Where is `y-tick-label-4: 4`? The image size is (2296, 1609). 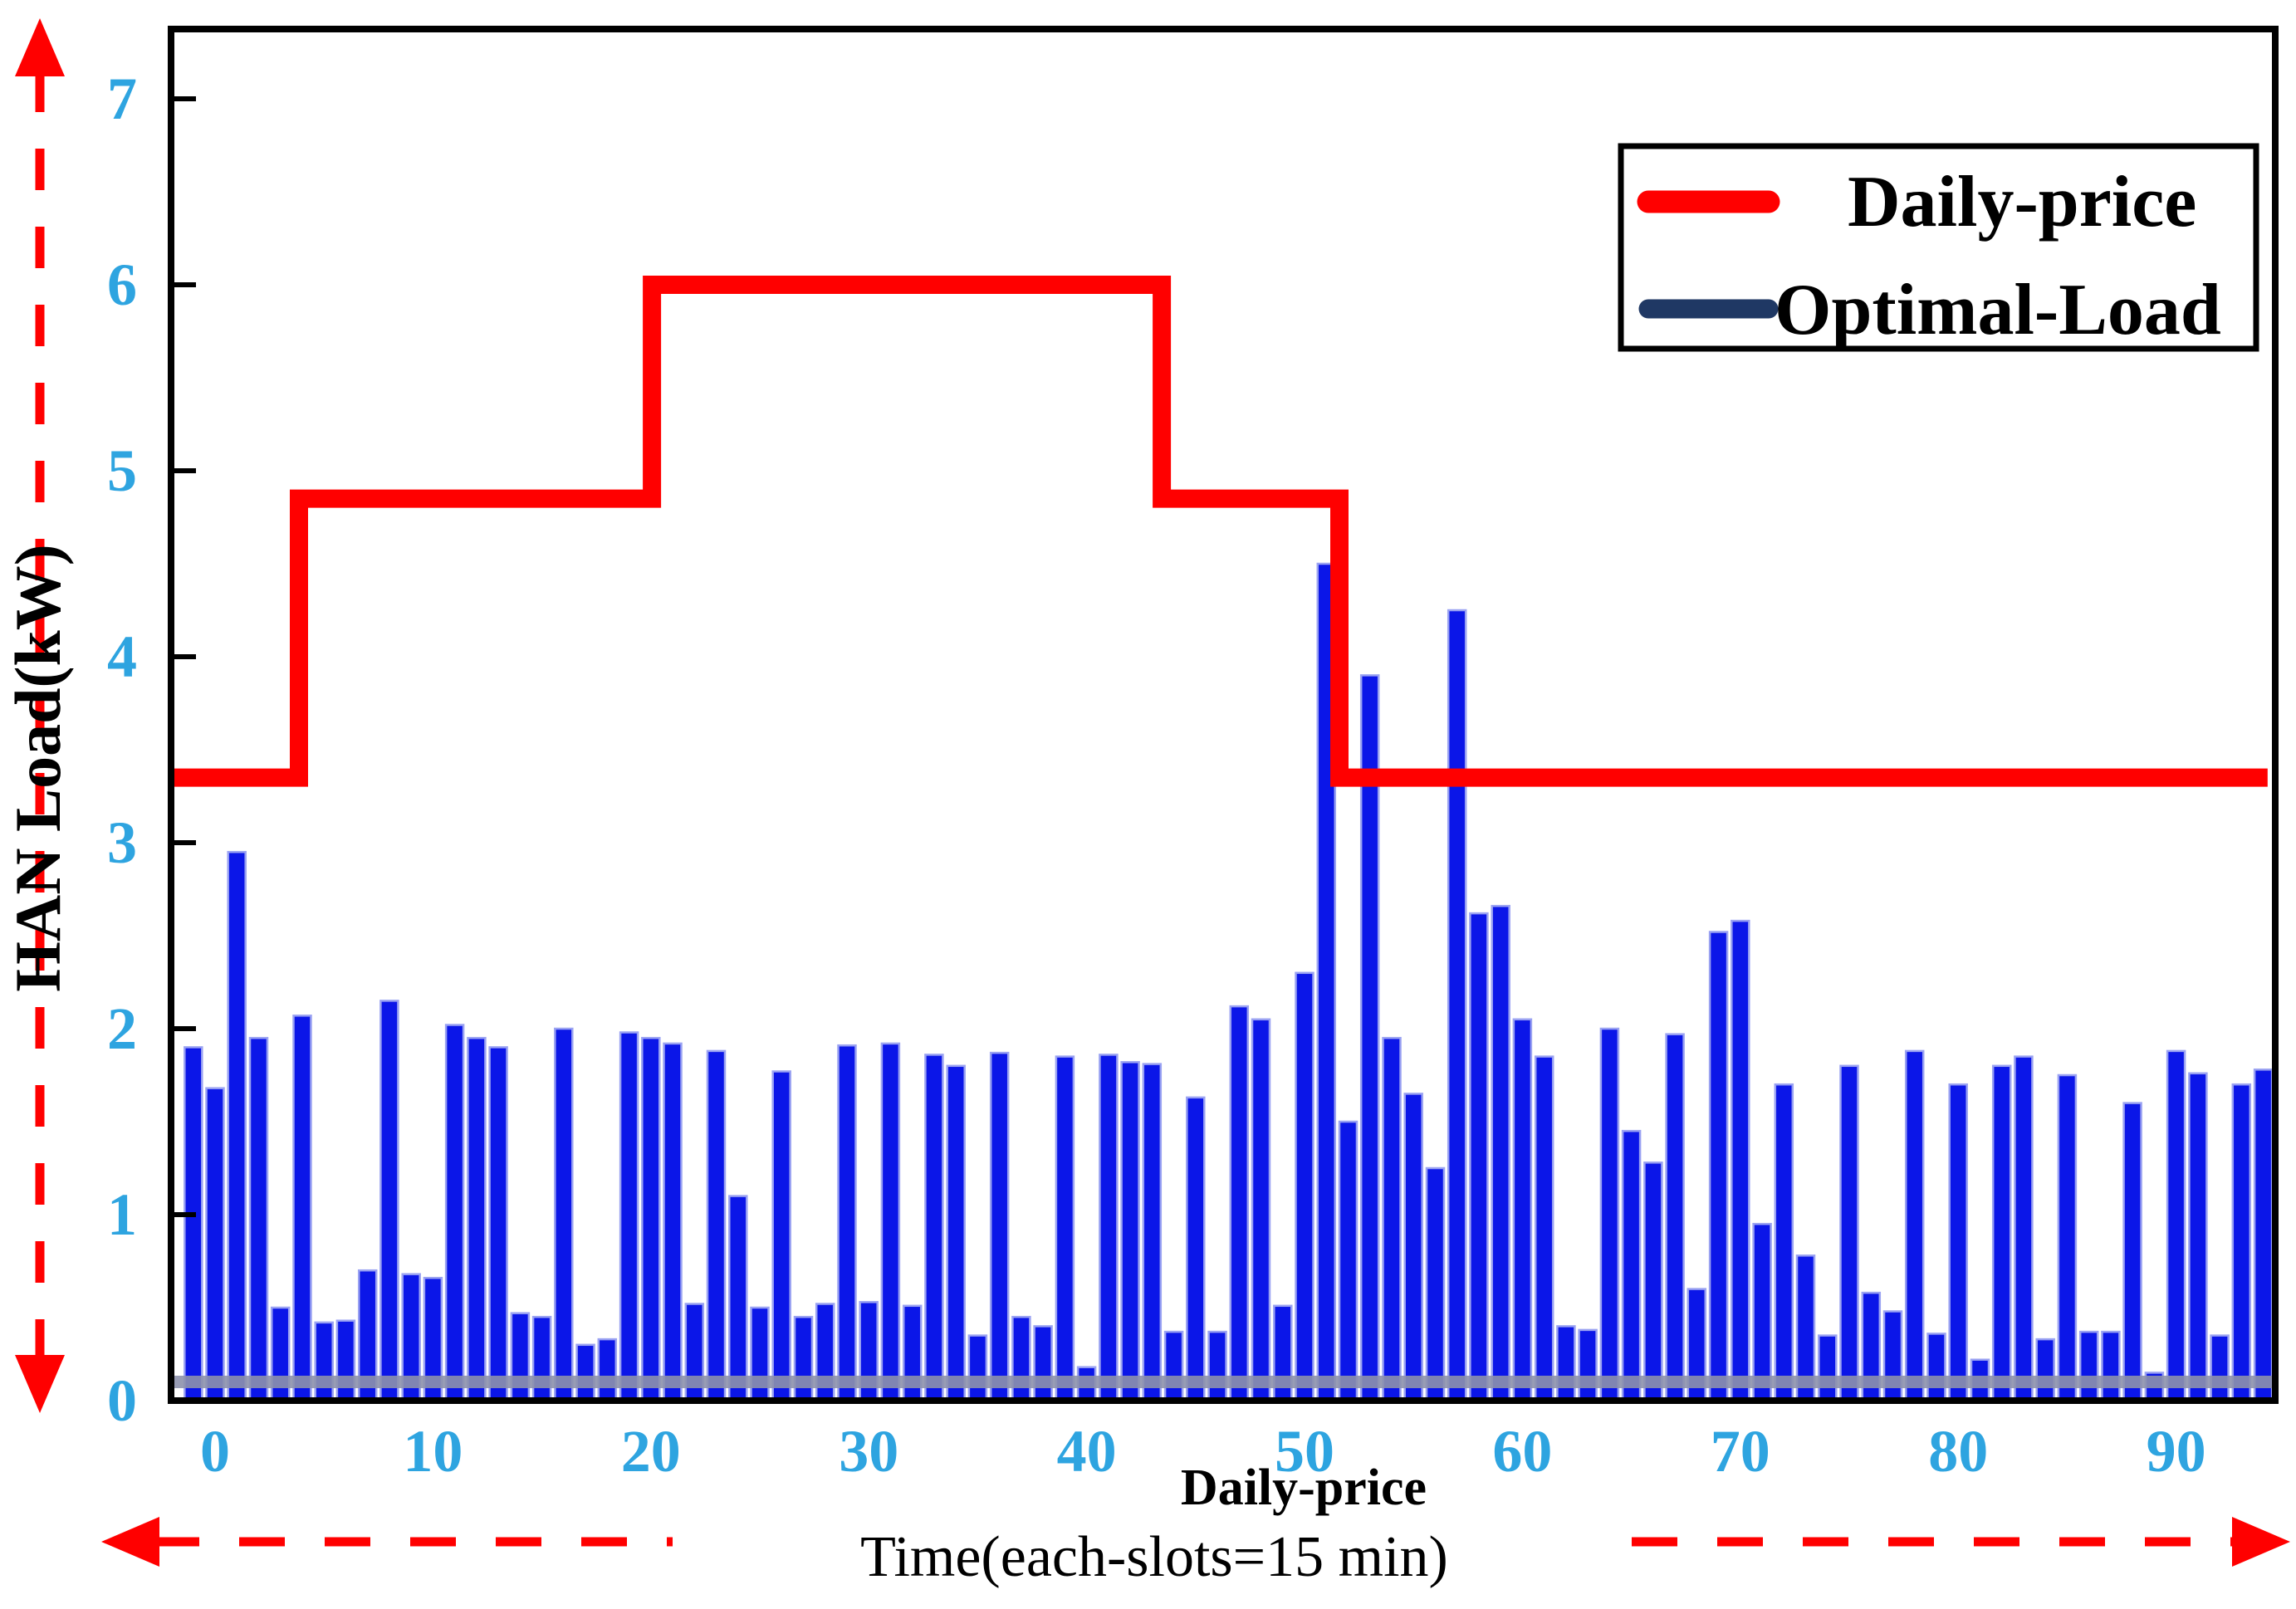
y-tick-label-4: 4 is located at coordinates (122, 657).